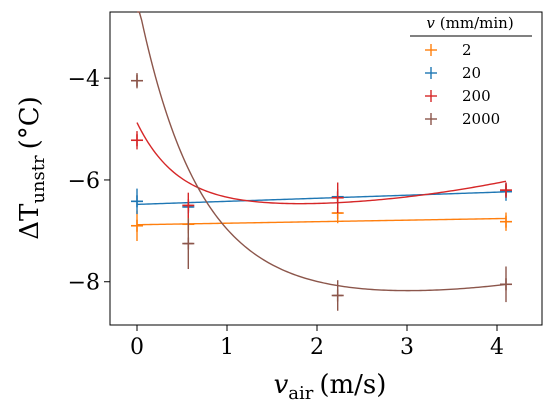 The height and width of the screenshot is (420, 550). Describe the element at coordinates (352, 385) in the screenshot. I see `x-axis-label-unit: (m/s)` at that location.